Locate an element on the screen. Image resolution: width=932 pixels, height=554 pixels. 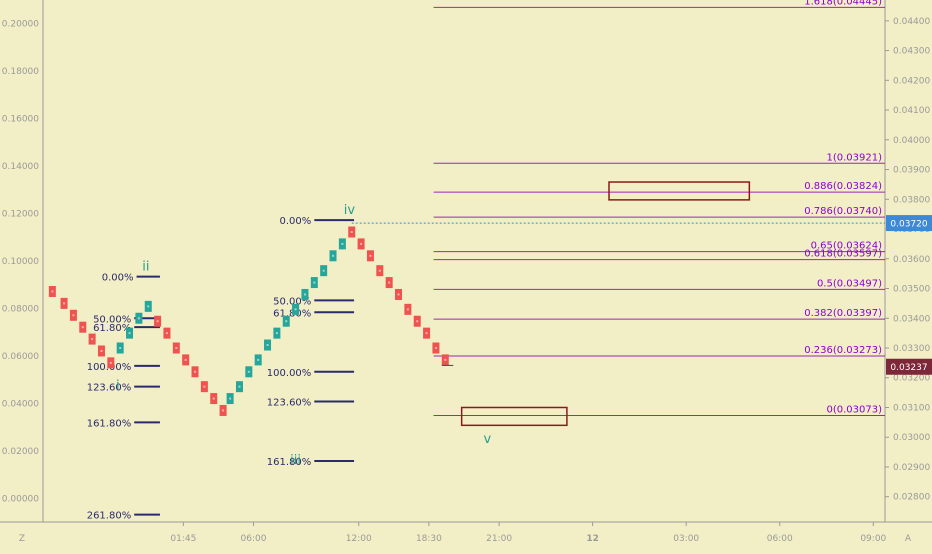
right-axis-tick-label: 0.03900 is located at coordinates (911, 171).